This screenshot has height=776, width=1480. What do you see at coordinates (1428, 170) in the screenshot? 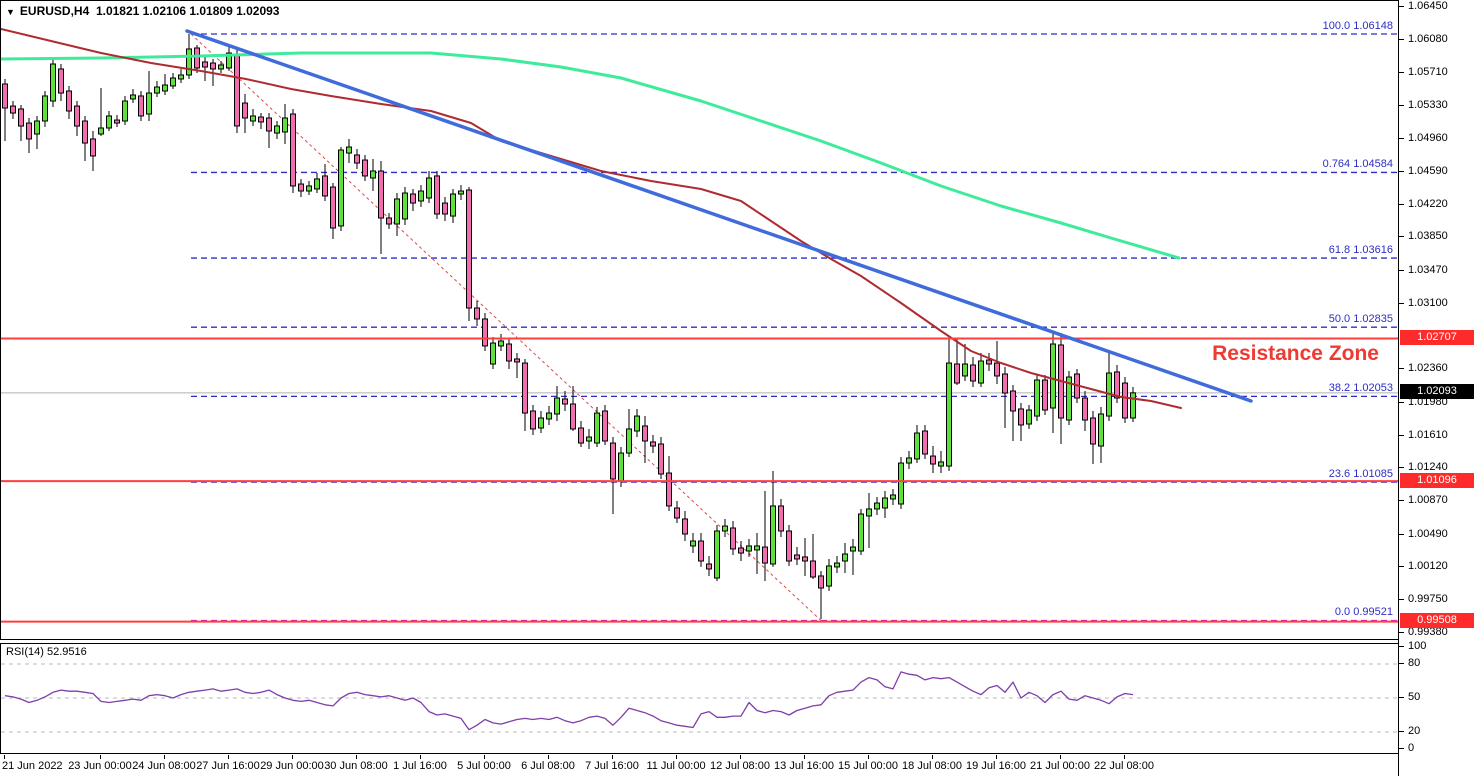
I see `price-tick-label: 1.04590` at bounding box center [1428, 170].